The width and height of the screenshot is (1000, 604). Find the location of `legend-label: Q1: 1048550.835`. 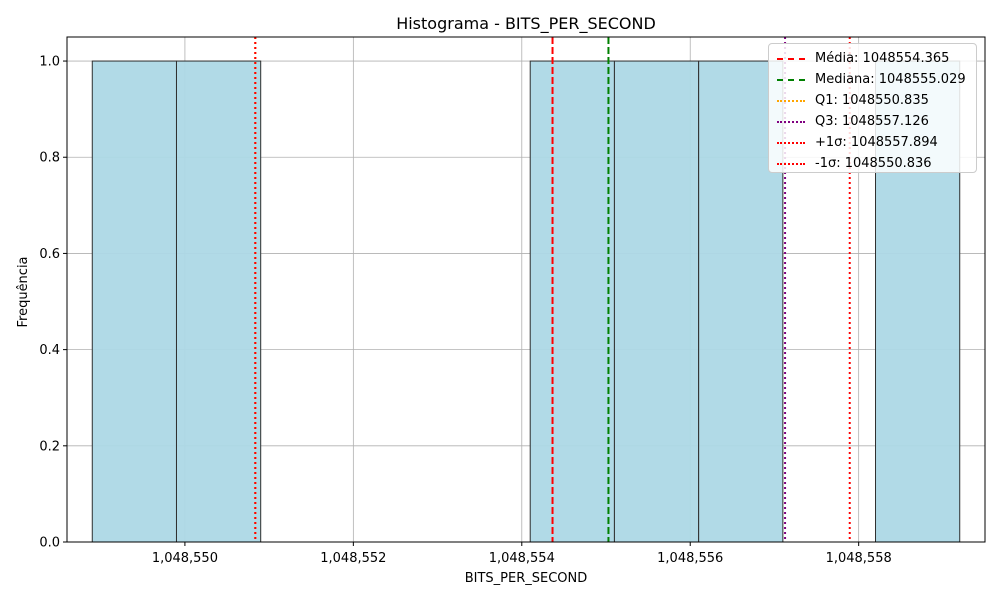

legend-label: Q1: 1048550.835 is located at coordinates (872, 100).